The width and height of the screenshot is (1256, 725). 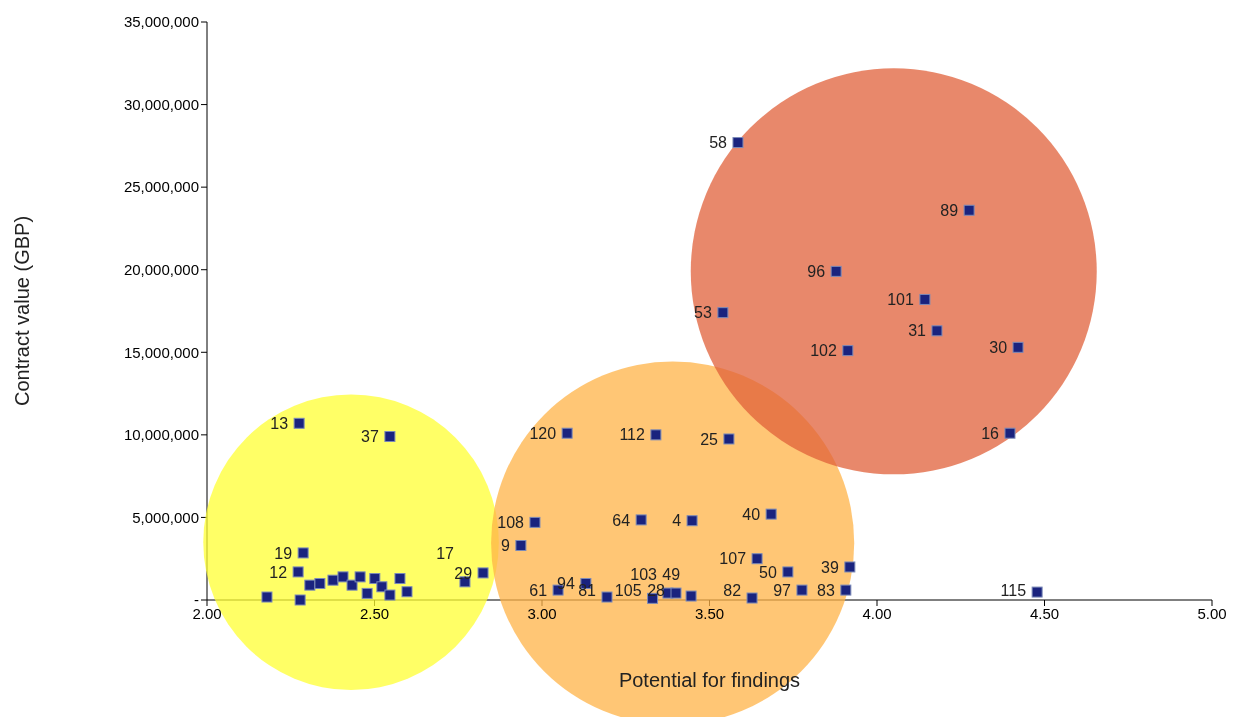 I want to click on annotation: 115, so click(x=1013, y=590).